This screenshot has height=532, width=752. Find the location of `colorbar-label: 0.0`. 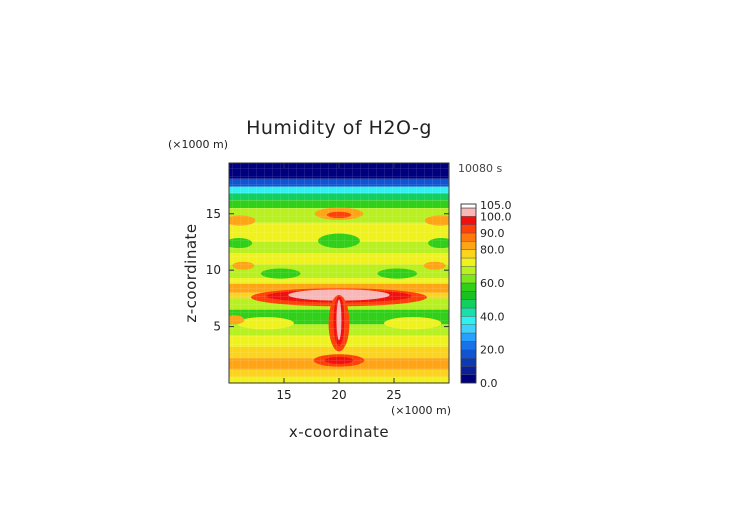

colorbar-label: 0.0 is located at coordinates (489, 383).